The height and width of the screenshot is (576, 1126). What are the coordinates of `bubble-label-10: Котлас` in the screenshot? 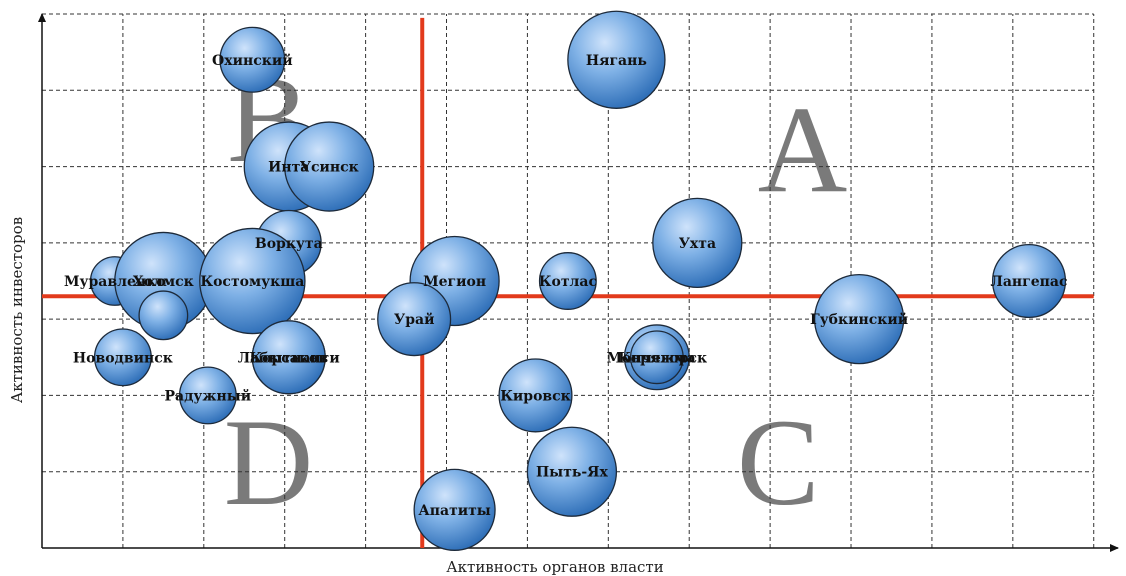 It's located at (568, 282).